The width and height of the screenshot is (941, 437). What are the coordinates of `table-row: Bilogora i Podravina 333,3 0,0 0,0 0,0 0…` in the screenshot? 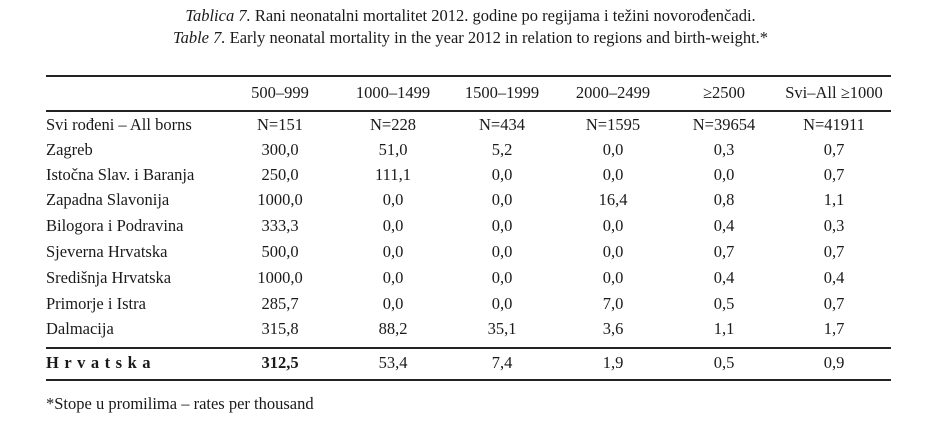 It's located at (470, 226).